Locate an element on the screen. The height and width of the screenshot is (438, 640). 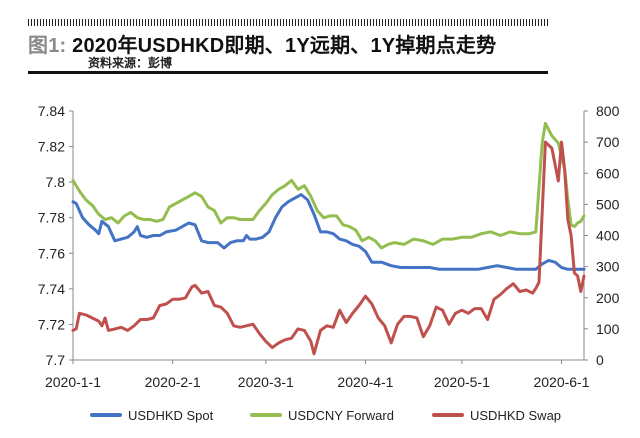
y-left-tick-label: 7.82 is located at coordinates (51, 147).